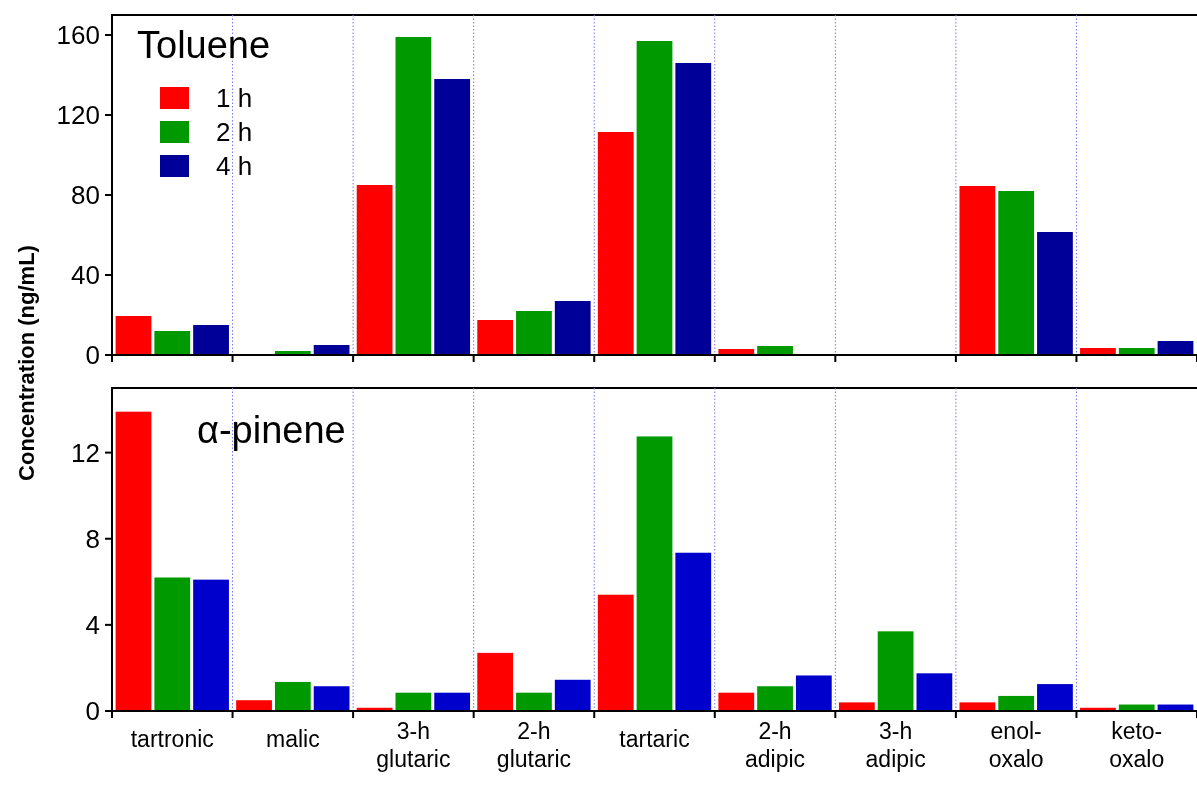 This screenshot has width=1197, height=785. I want to click on text: α-pinene, so click(271, 430).